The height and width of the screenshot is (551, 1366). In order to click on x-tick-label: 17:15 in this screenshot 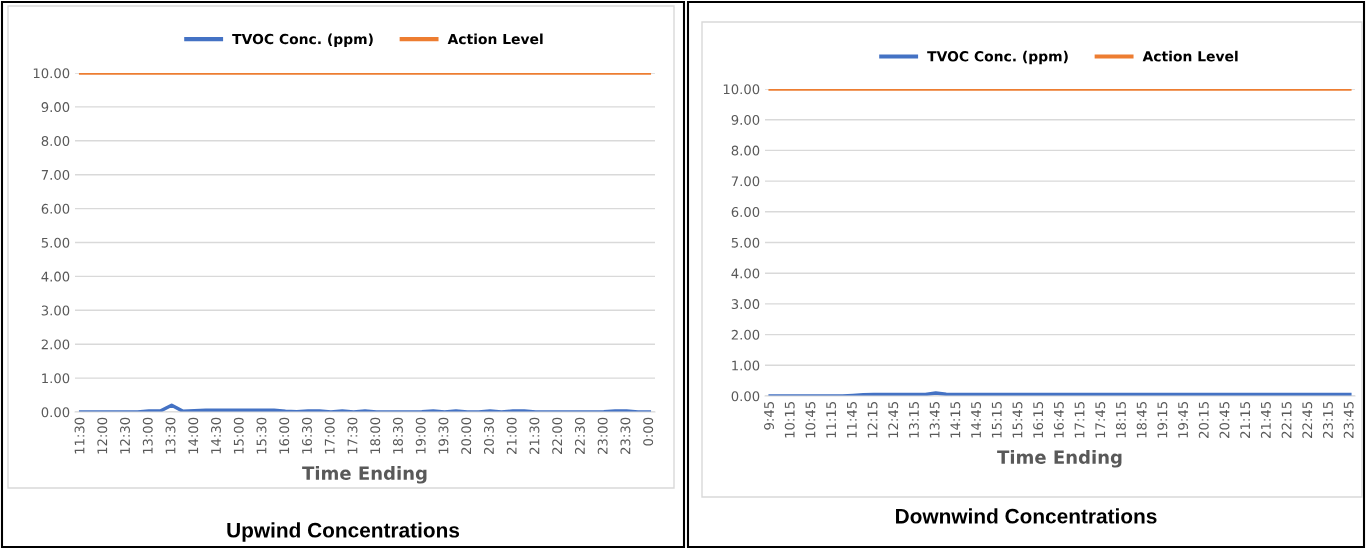, I will do `click(1079, 420)`.